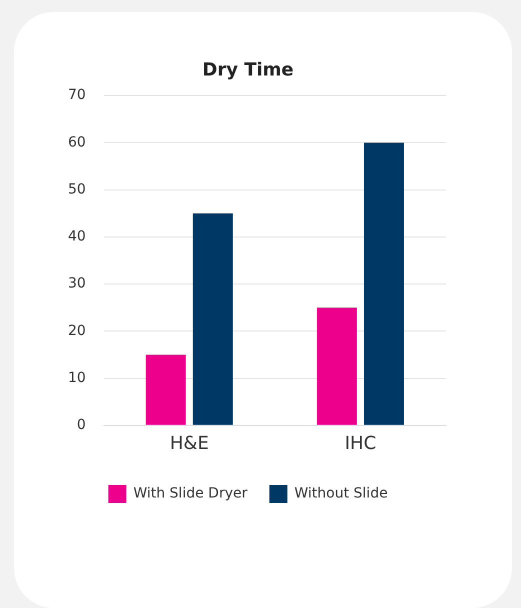 The image size is (521, 608). I want to click on legend-label: With Slide Dryer, so click(190, 494).